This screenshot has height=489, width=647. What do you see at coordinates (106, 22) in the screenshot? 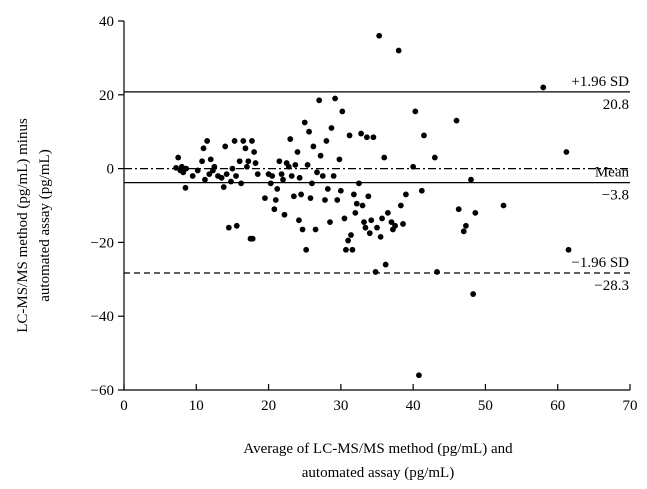
I see `y-tick-label-40: 40` at bounding box center [106, 22].